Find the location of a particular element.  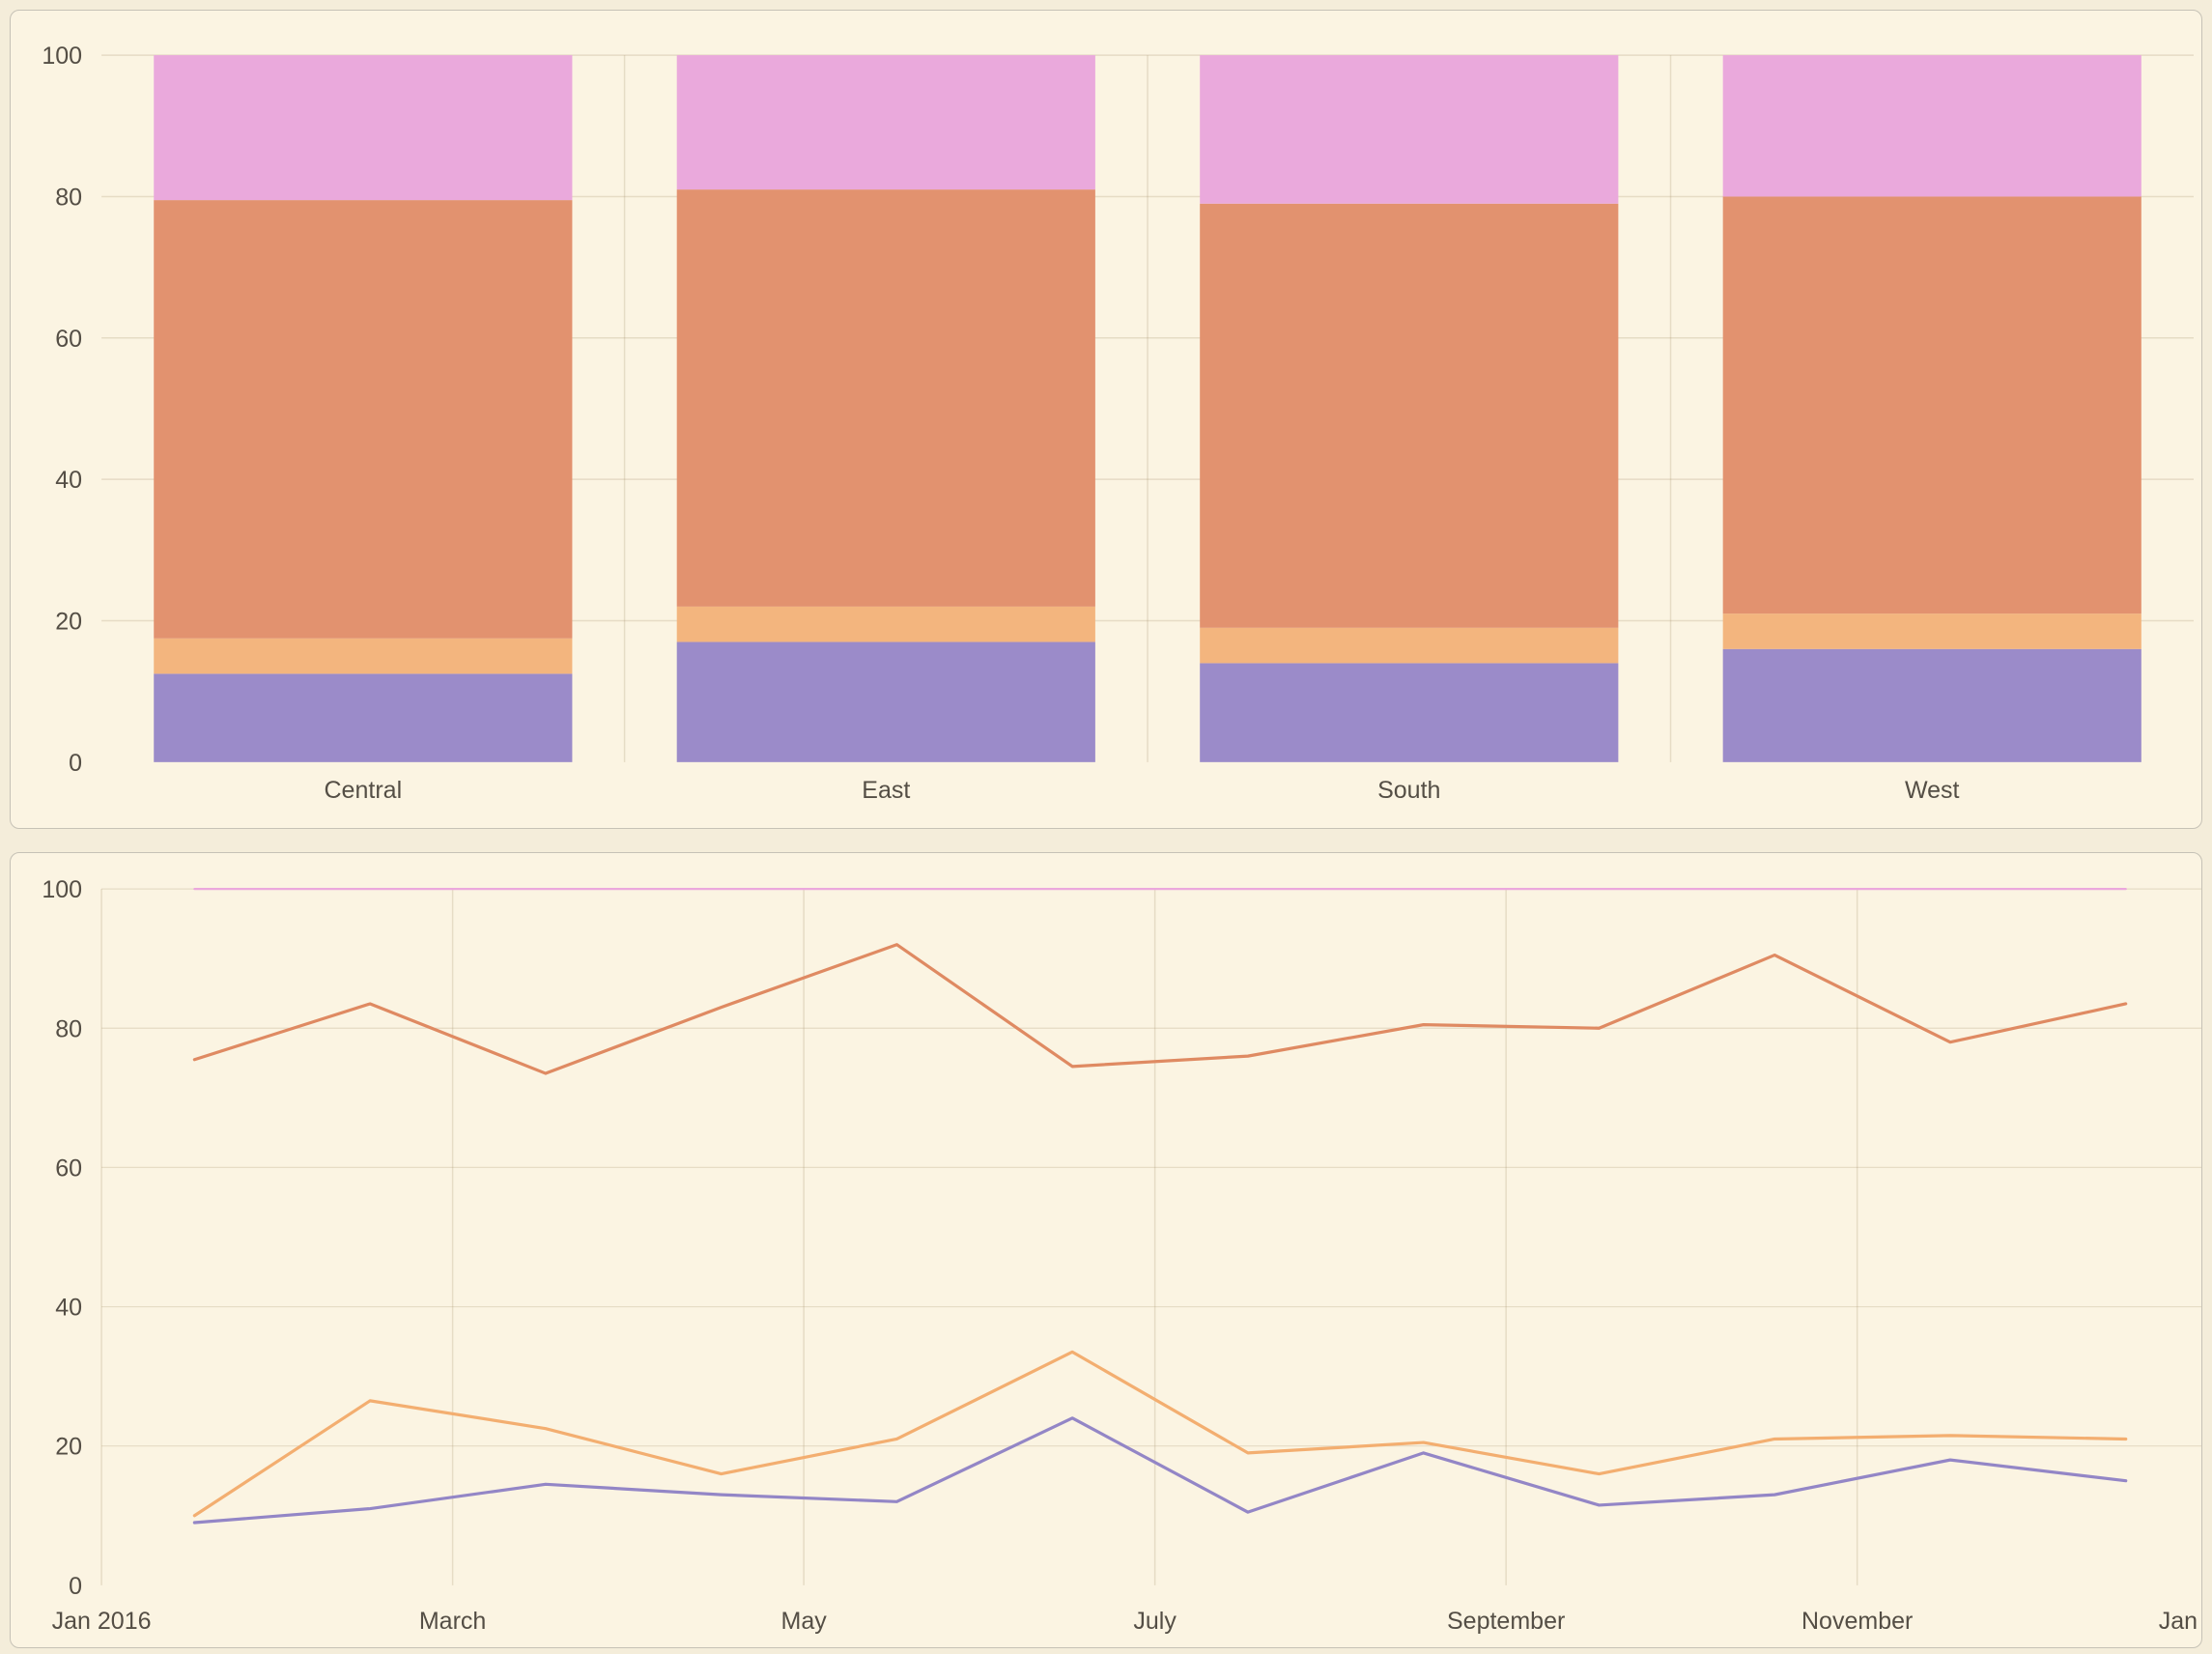

category-label: West is located at coordinates (1932, 791).